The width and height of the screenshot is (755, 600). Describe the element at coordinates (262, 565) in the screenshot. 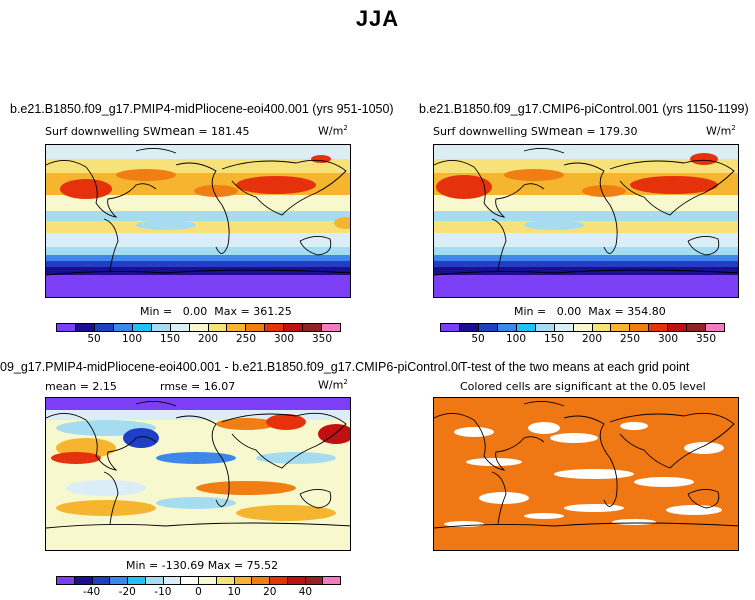

I see `panel3-max-value: 75.52` at that location.